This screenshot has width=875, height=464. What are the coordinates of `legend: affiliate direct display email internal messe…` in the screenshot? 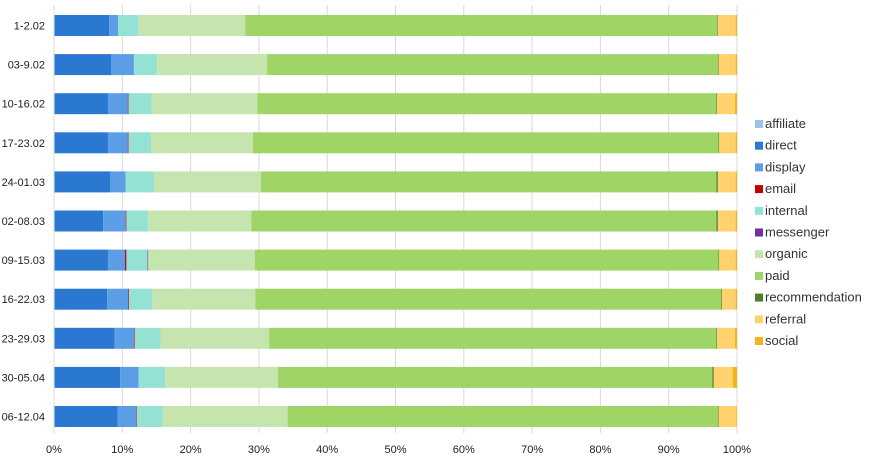 It's located at (808, 232).